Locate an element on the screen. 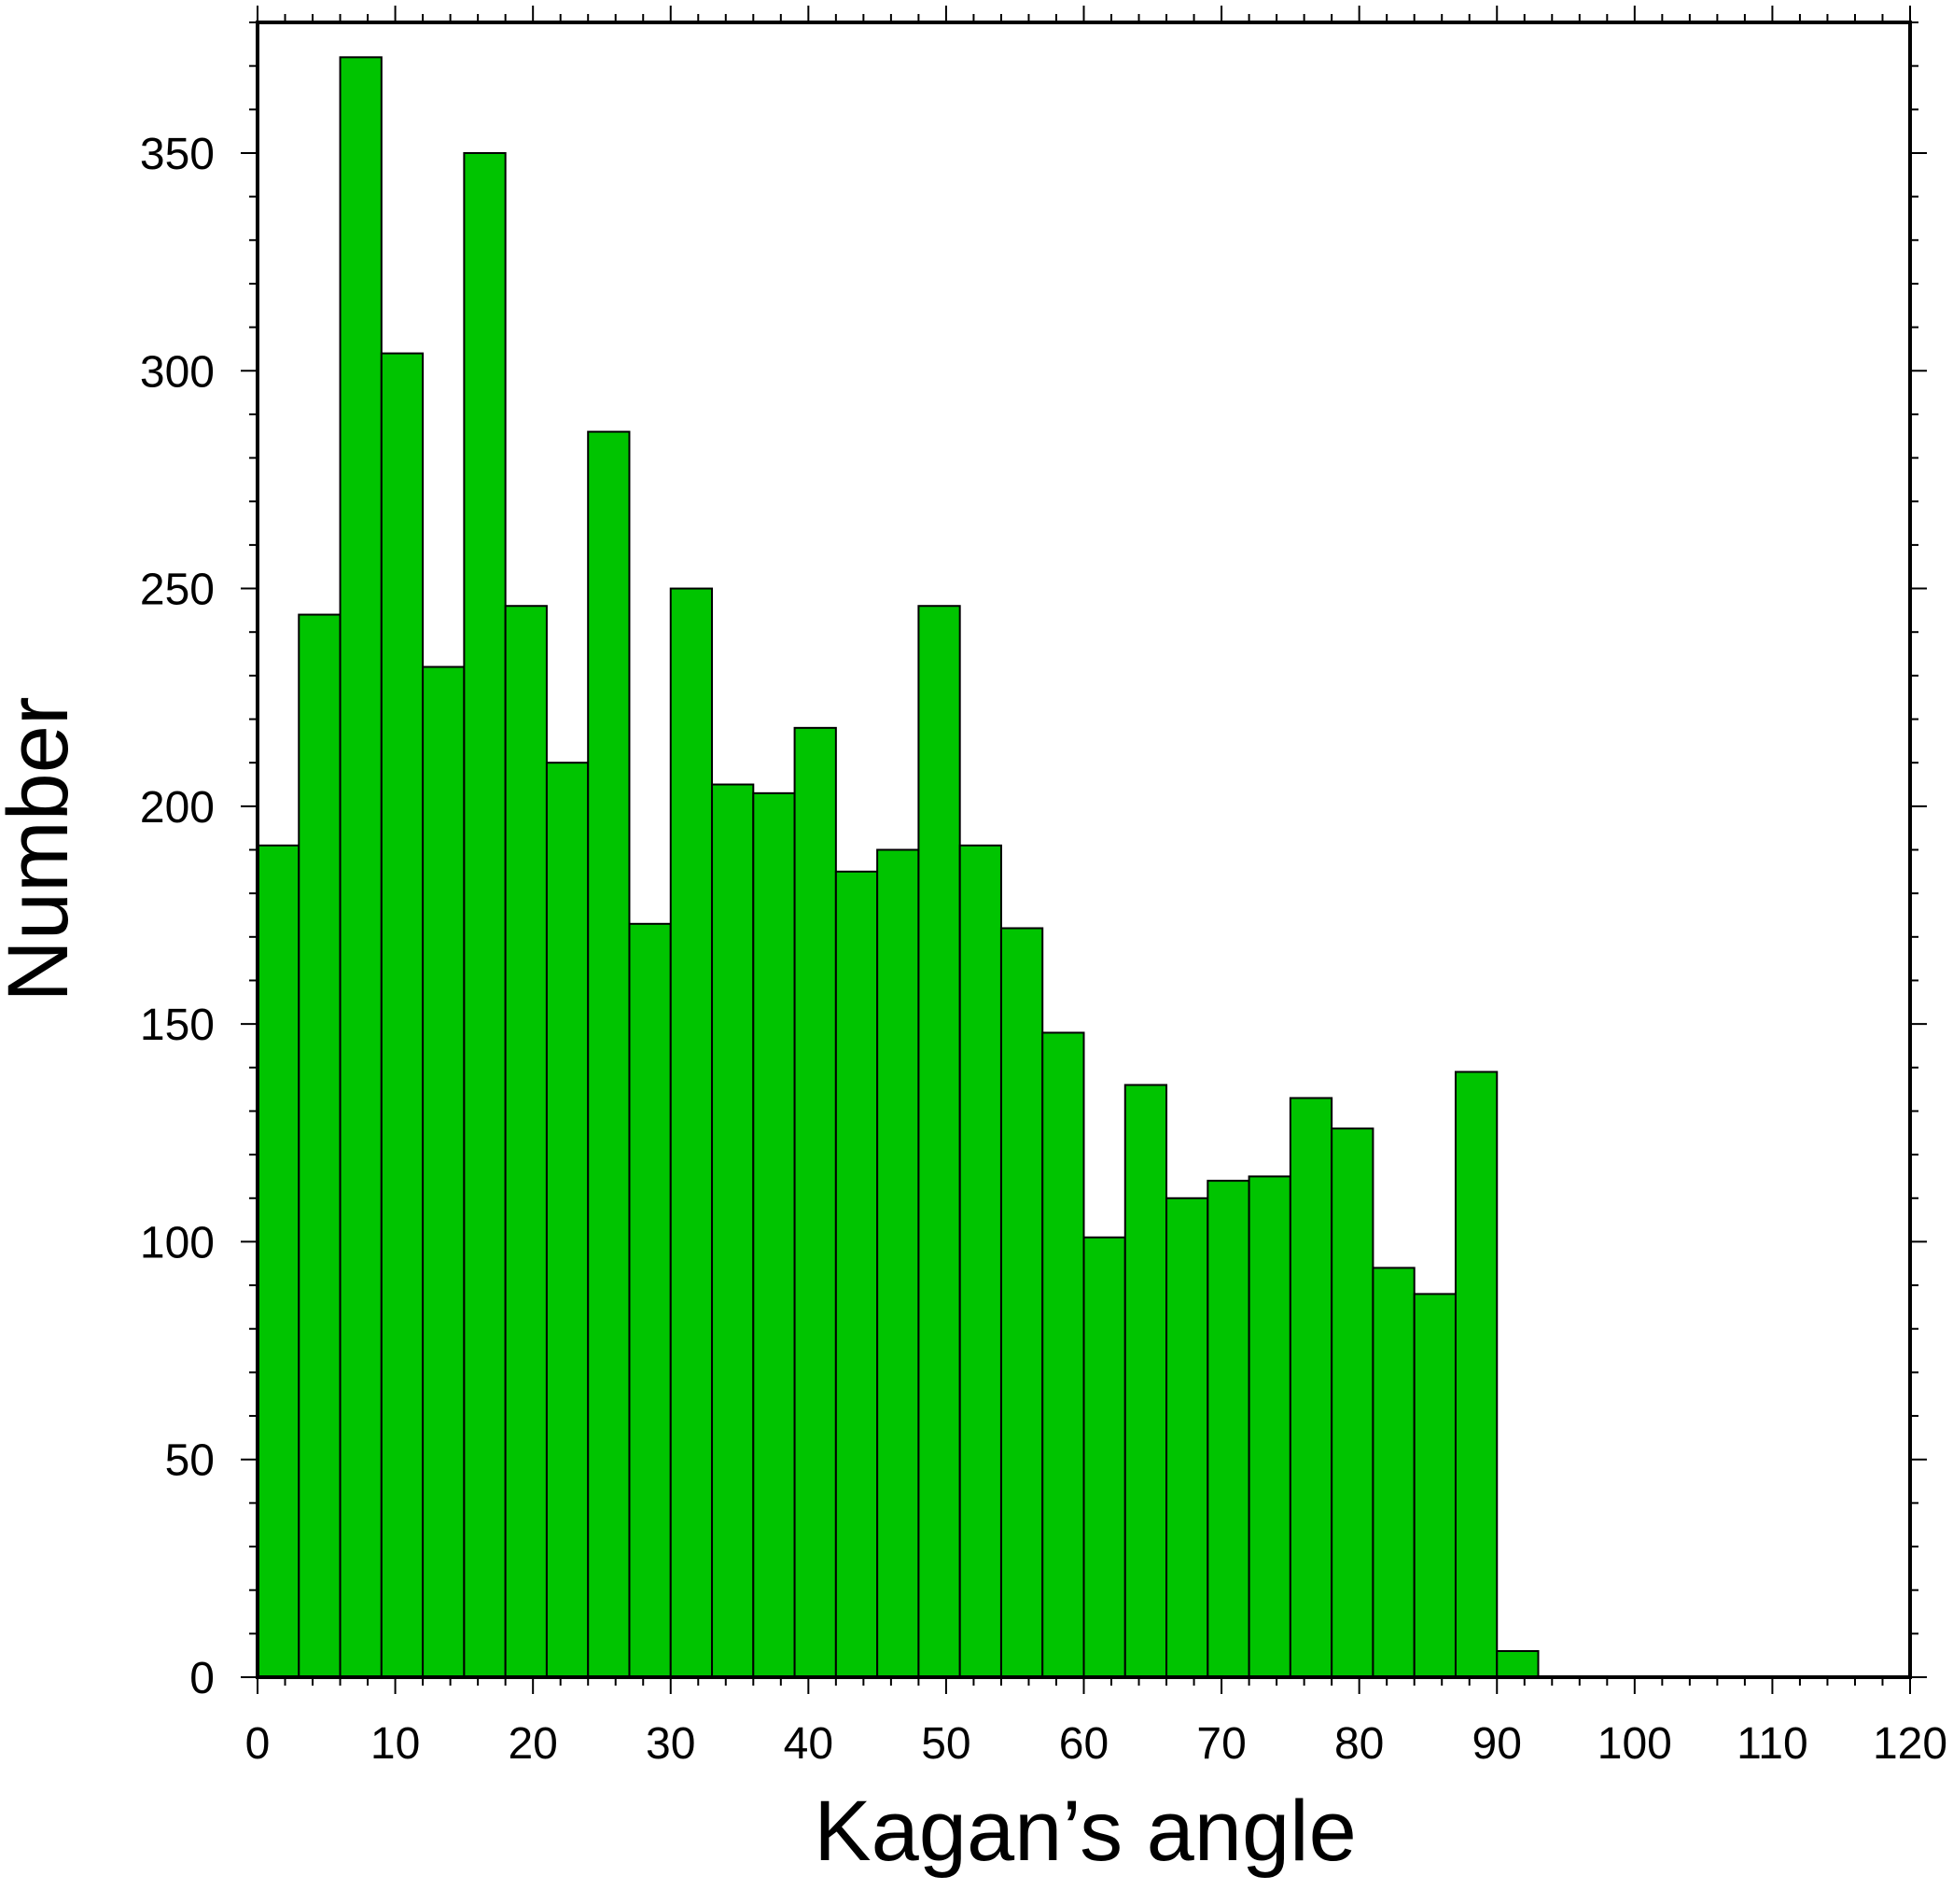 The image size is (1953, 1904). y-tick-label: 50 is located at coordinates (190, 1461).